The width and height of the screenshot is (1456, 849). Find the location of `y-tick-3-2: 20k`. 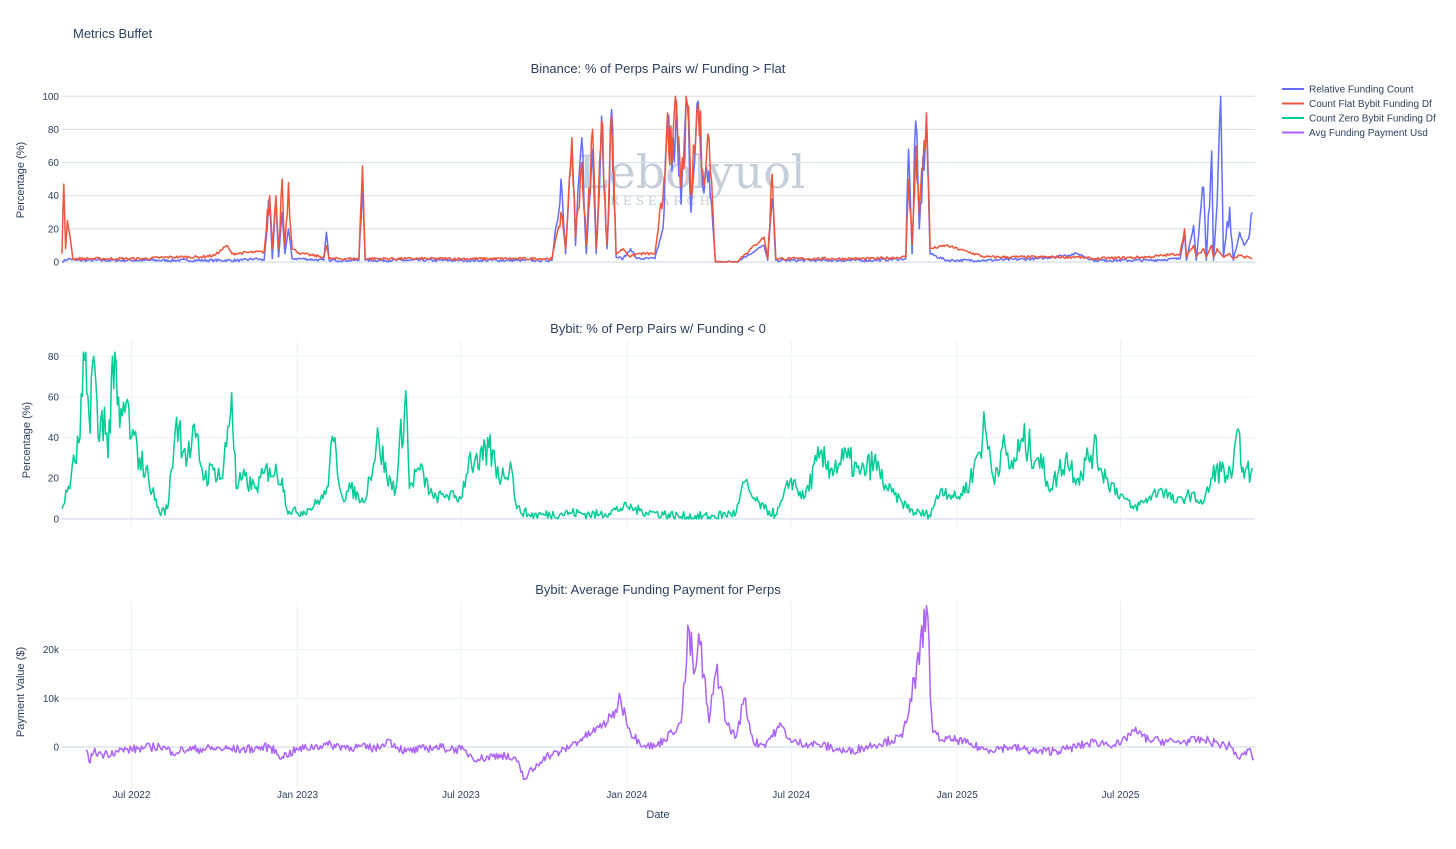

y-tick-3-2: 20k is located at coordinates (51, 650).